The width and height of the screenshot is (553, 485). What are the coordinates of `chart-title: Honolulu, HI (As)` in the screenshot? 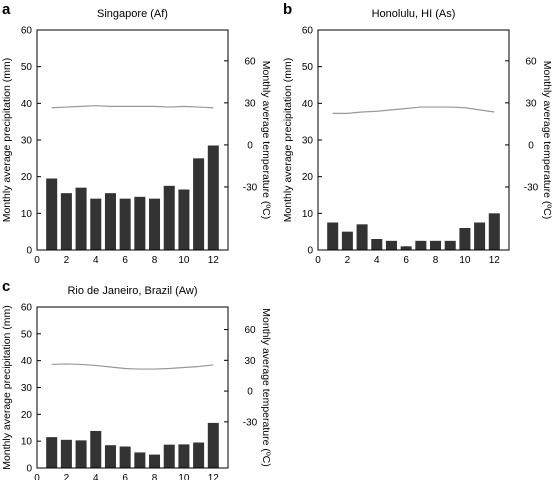 It's located at (414, 14).